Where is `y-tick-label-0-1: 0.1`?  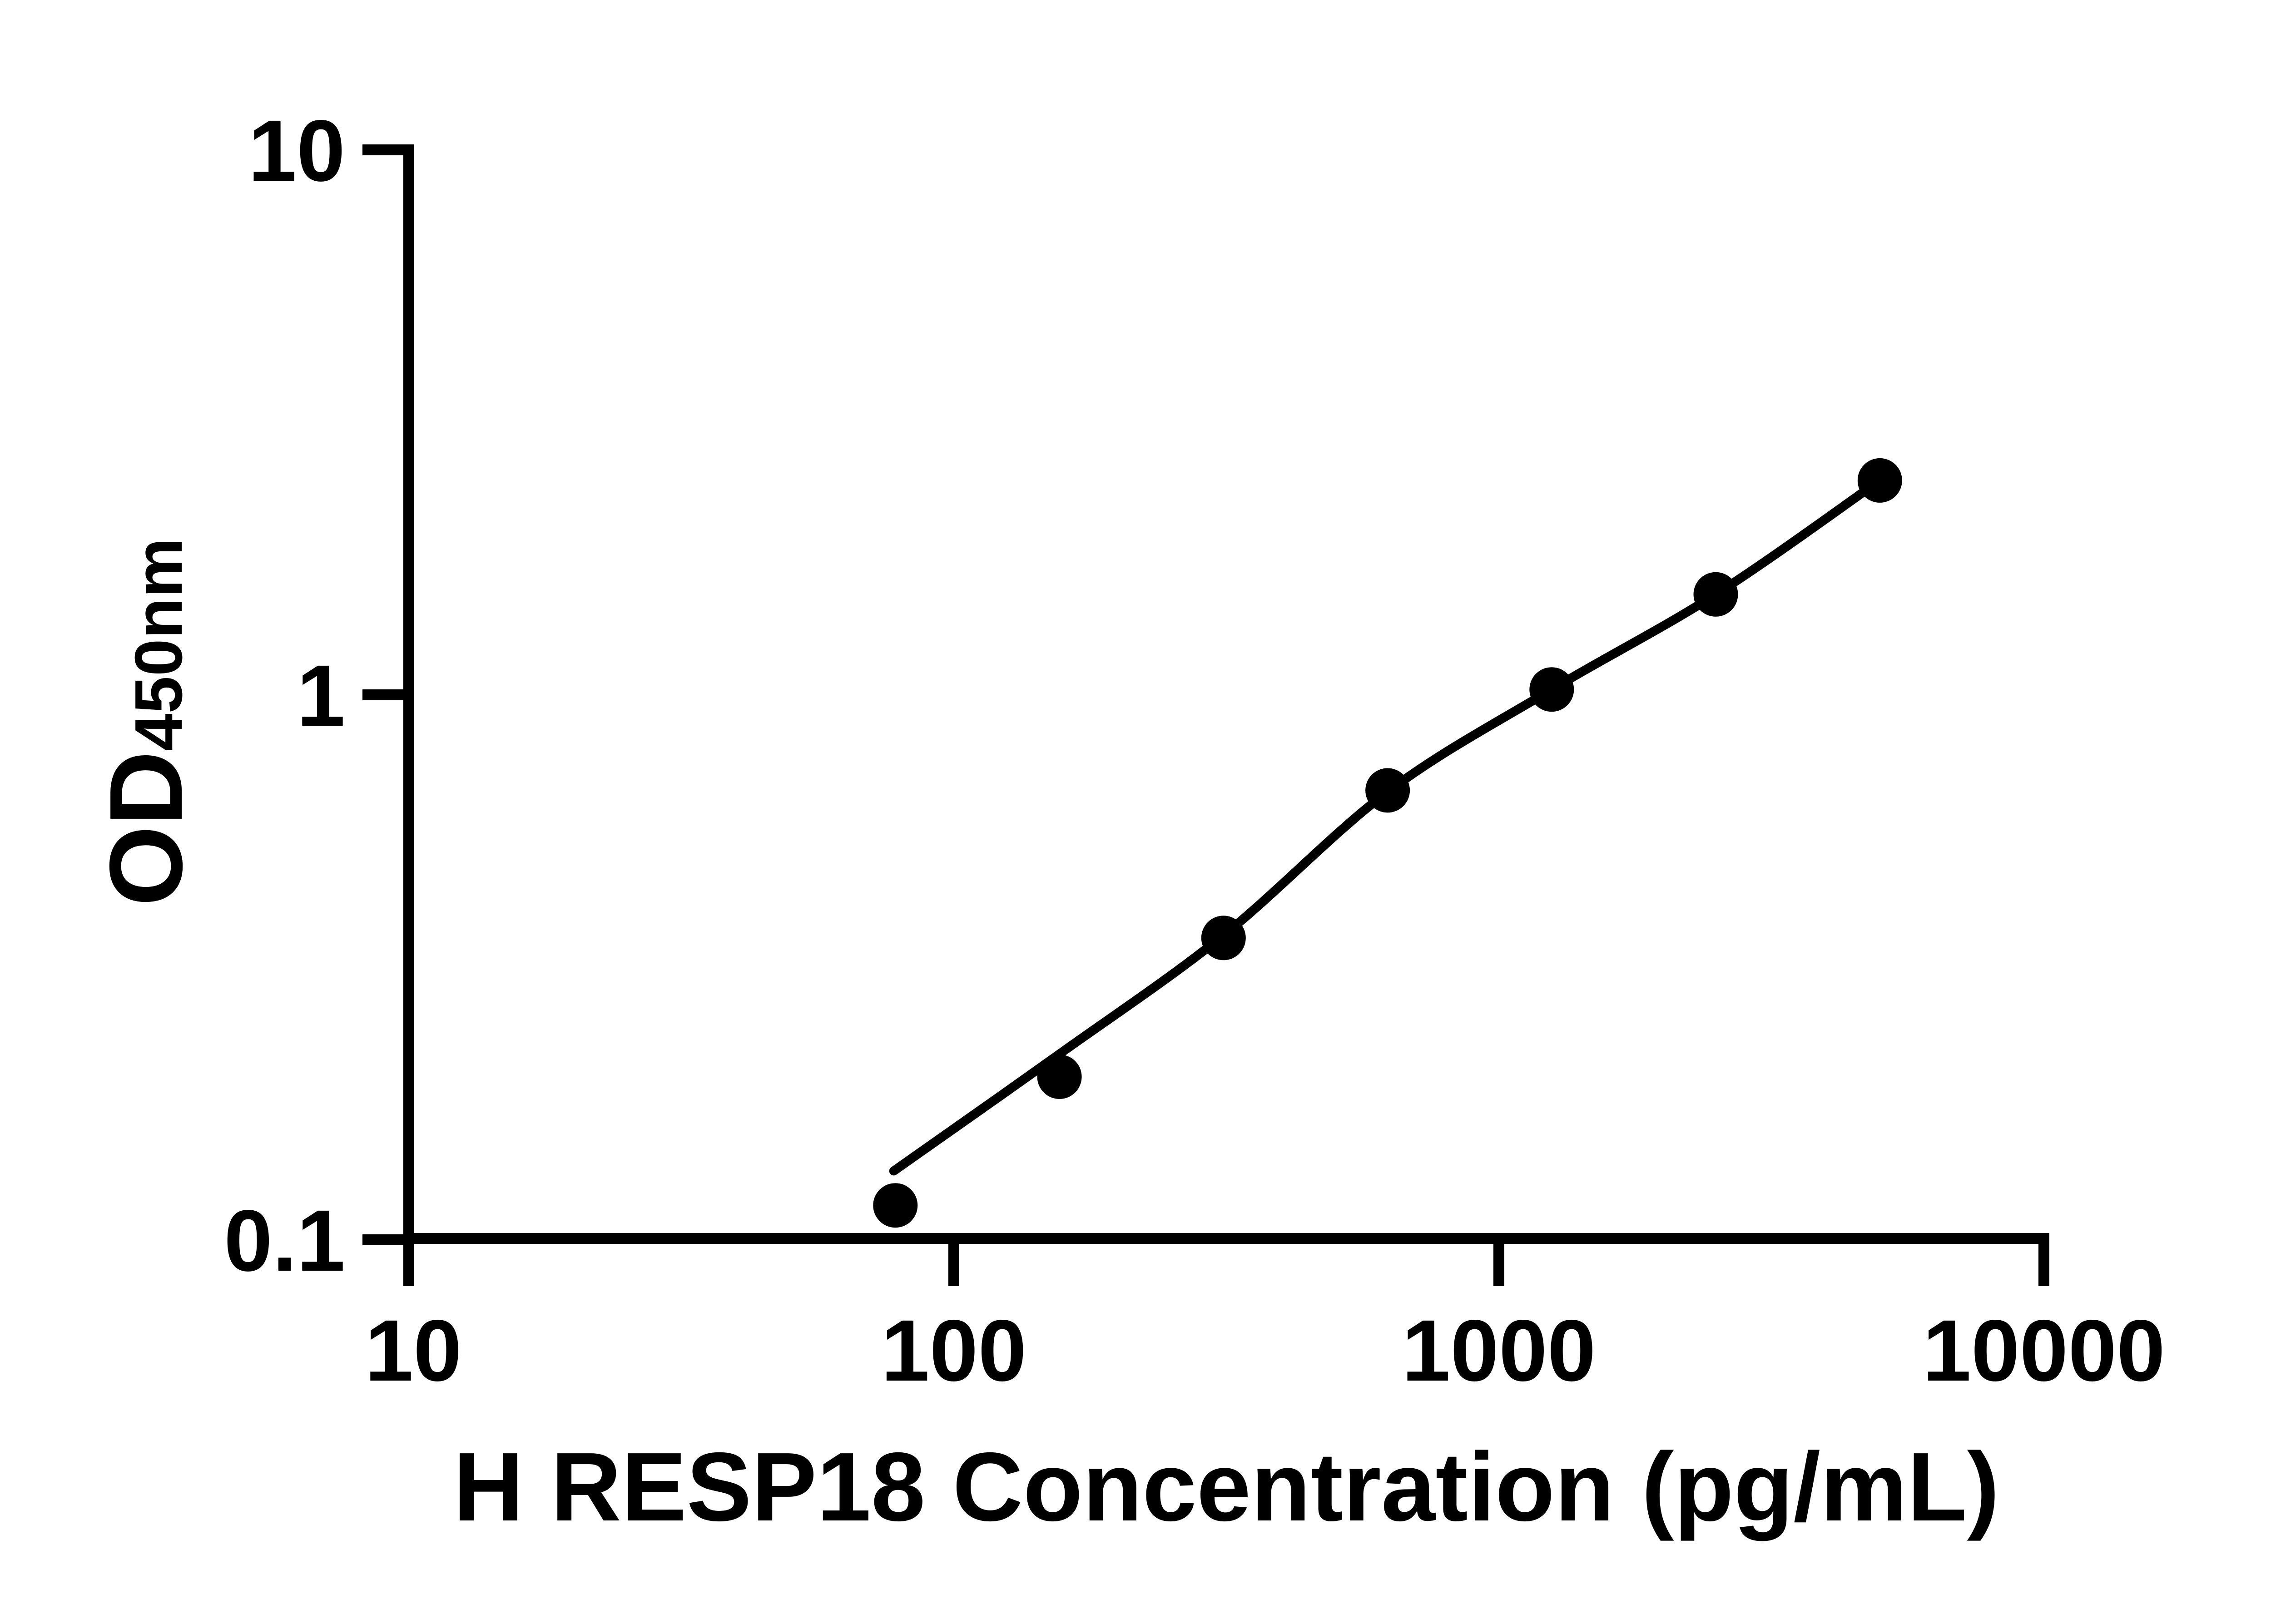
y-tick-label-0-1: 0.1 is located at coordinates (284, 1240).